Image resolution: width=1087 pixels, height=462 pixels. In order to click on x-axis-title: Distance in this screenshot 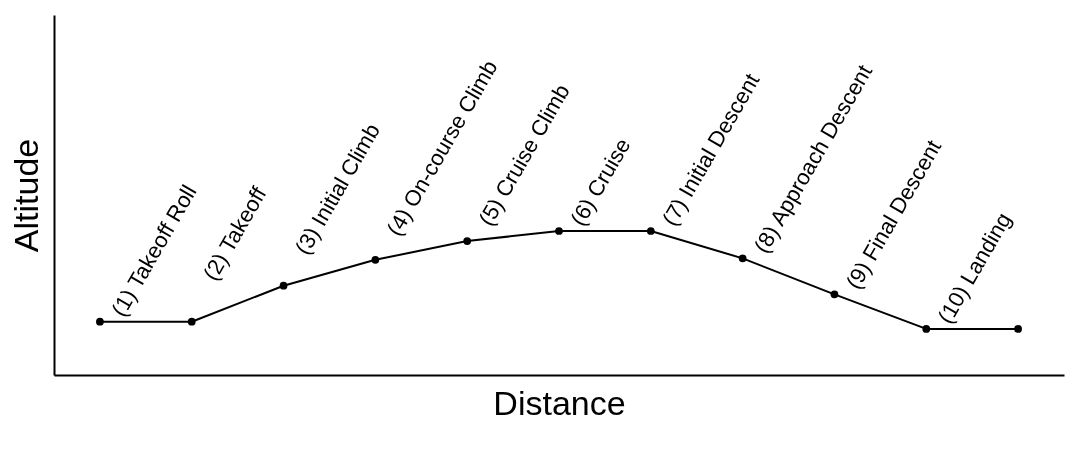, I will do `click(559, 402)`.